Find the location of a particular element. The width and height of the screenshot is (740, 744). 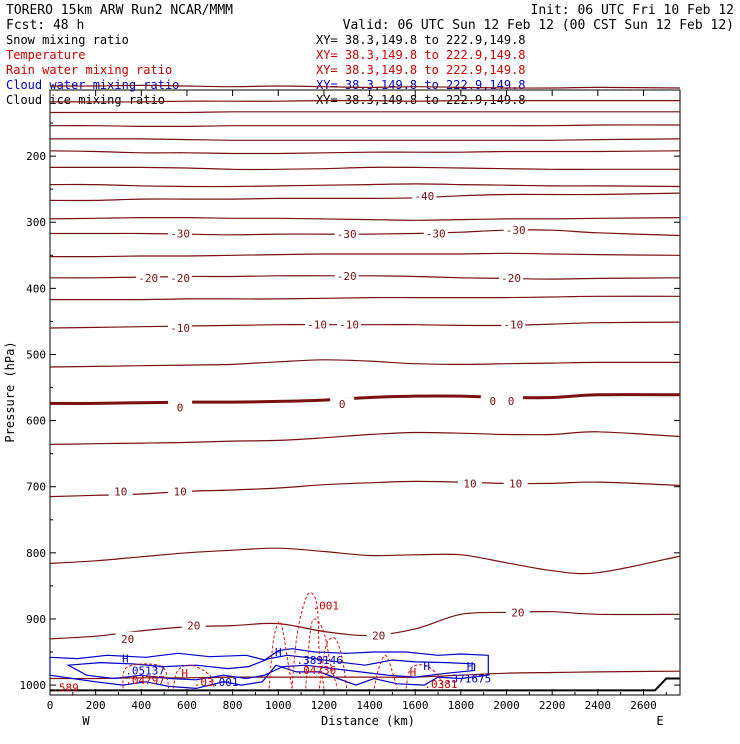

legend-xy-cloud-ice: XY= 38.3,149.8 to 222.9,149.8 is located at coordinates (421, 100).